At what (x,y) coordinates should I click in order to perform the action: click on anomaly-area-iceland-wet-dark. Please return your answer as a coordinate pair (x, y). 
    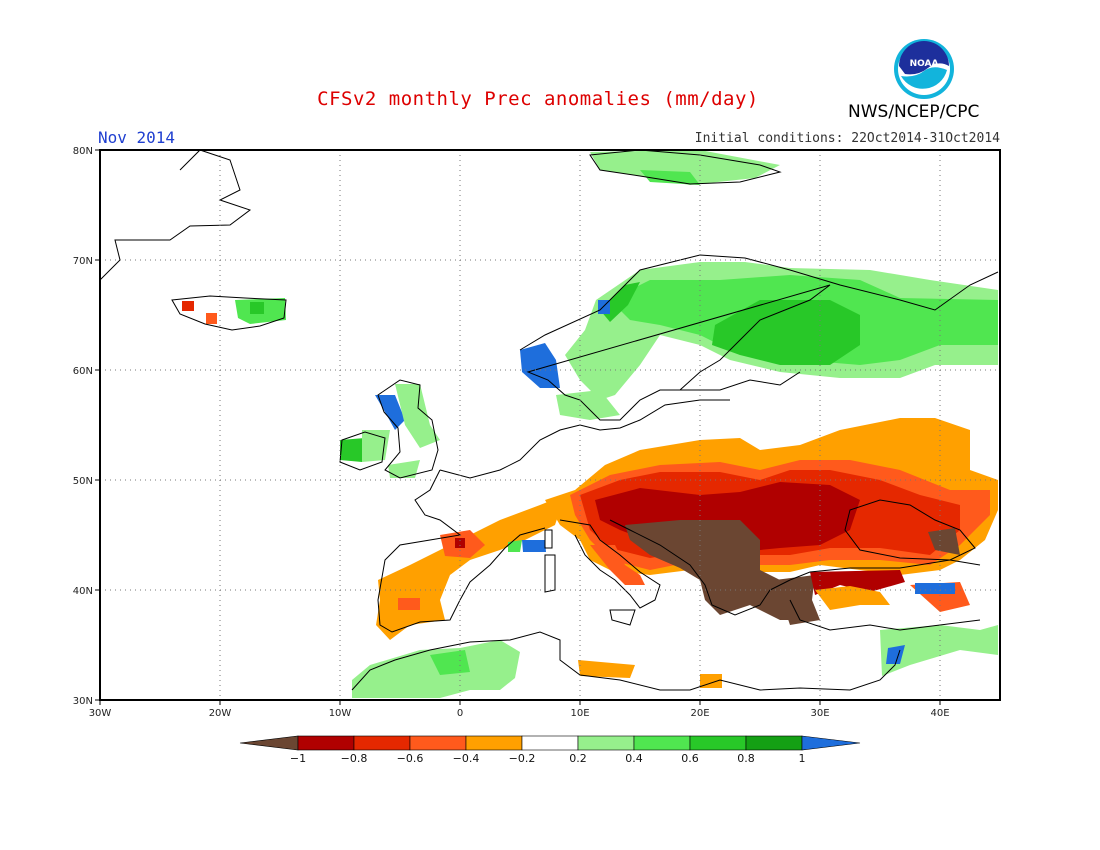
    Looking at the image, I should click on (257, 308).